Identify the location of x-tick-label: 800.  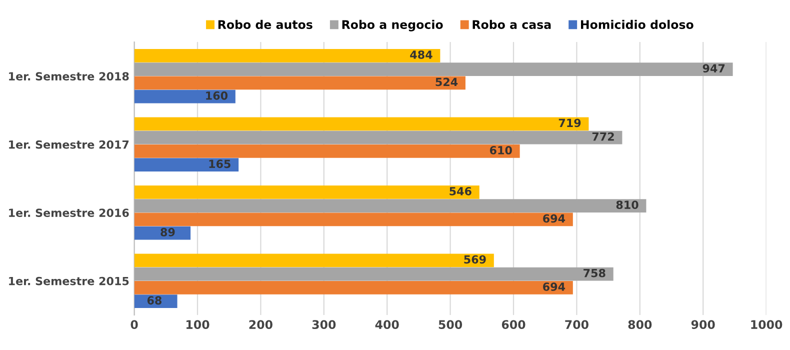
(640, 324).